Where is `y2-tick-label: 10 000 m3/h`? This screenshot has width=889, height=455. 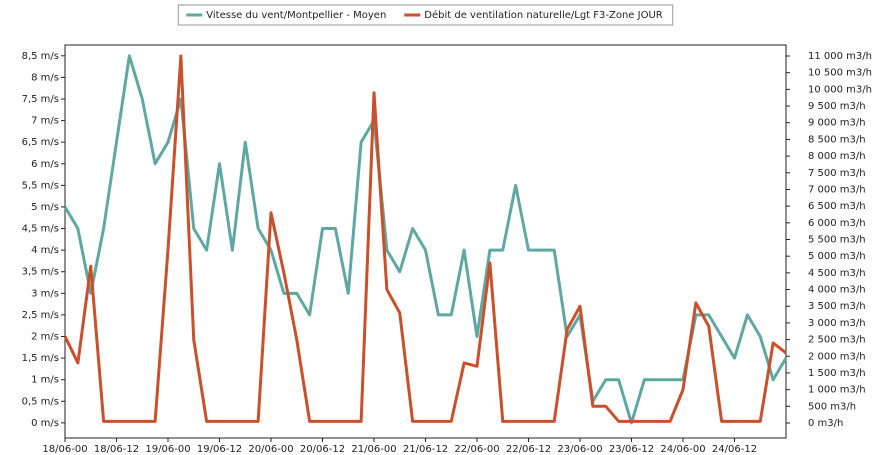
y2-tick-label: 10 000 m3/h is located at coordinates (840, 89).